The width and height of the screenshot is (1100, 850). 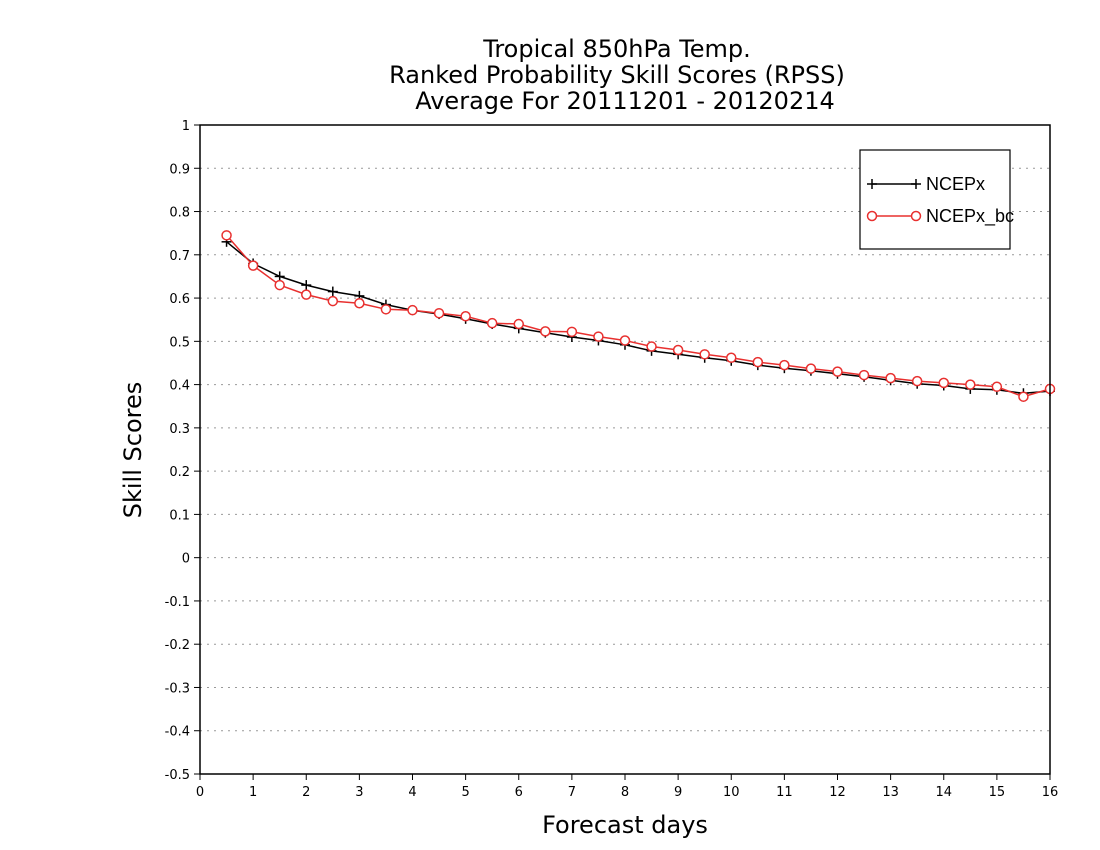 I want to click on title-line-1: Tropical 850hPa Temp., so click(x=616, y=49).